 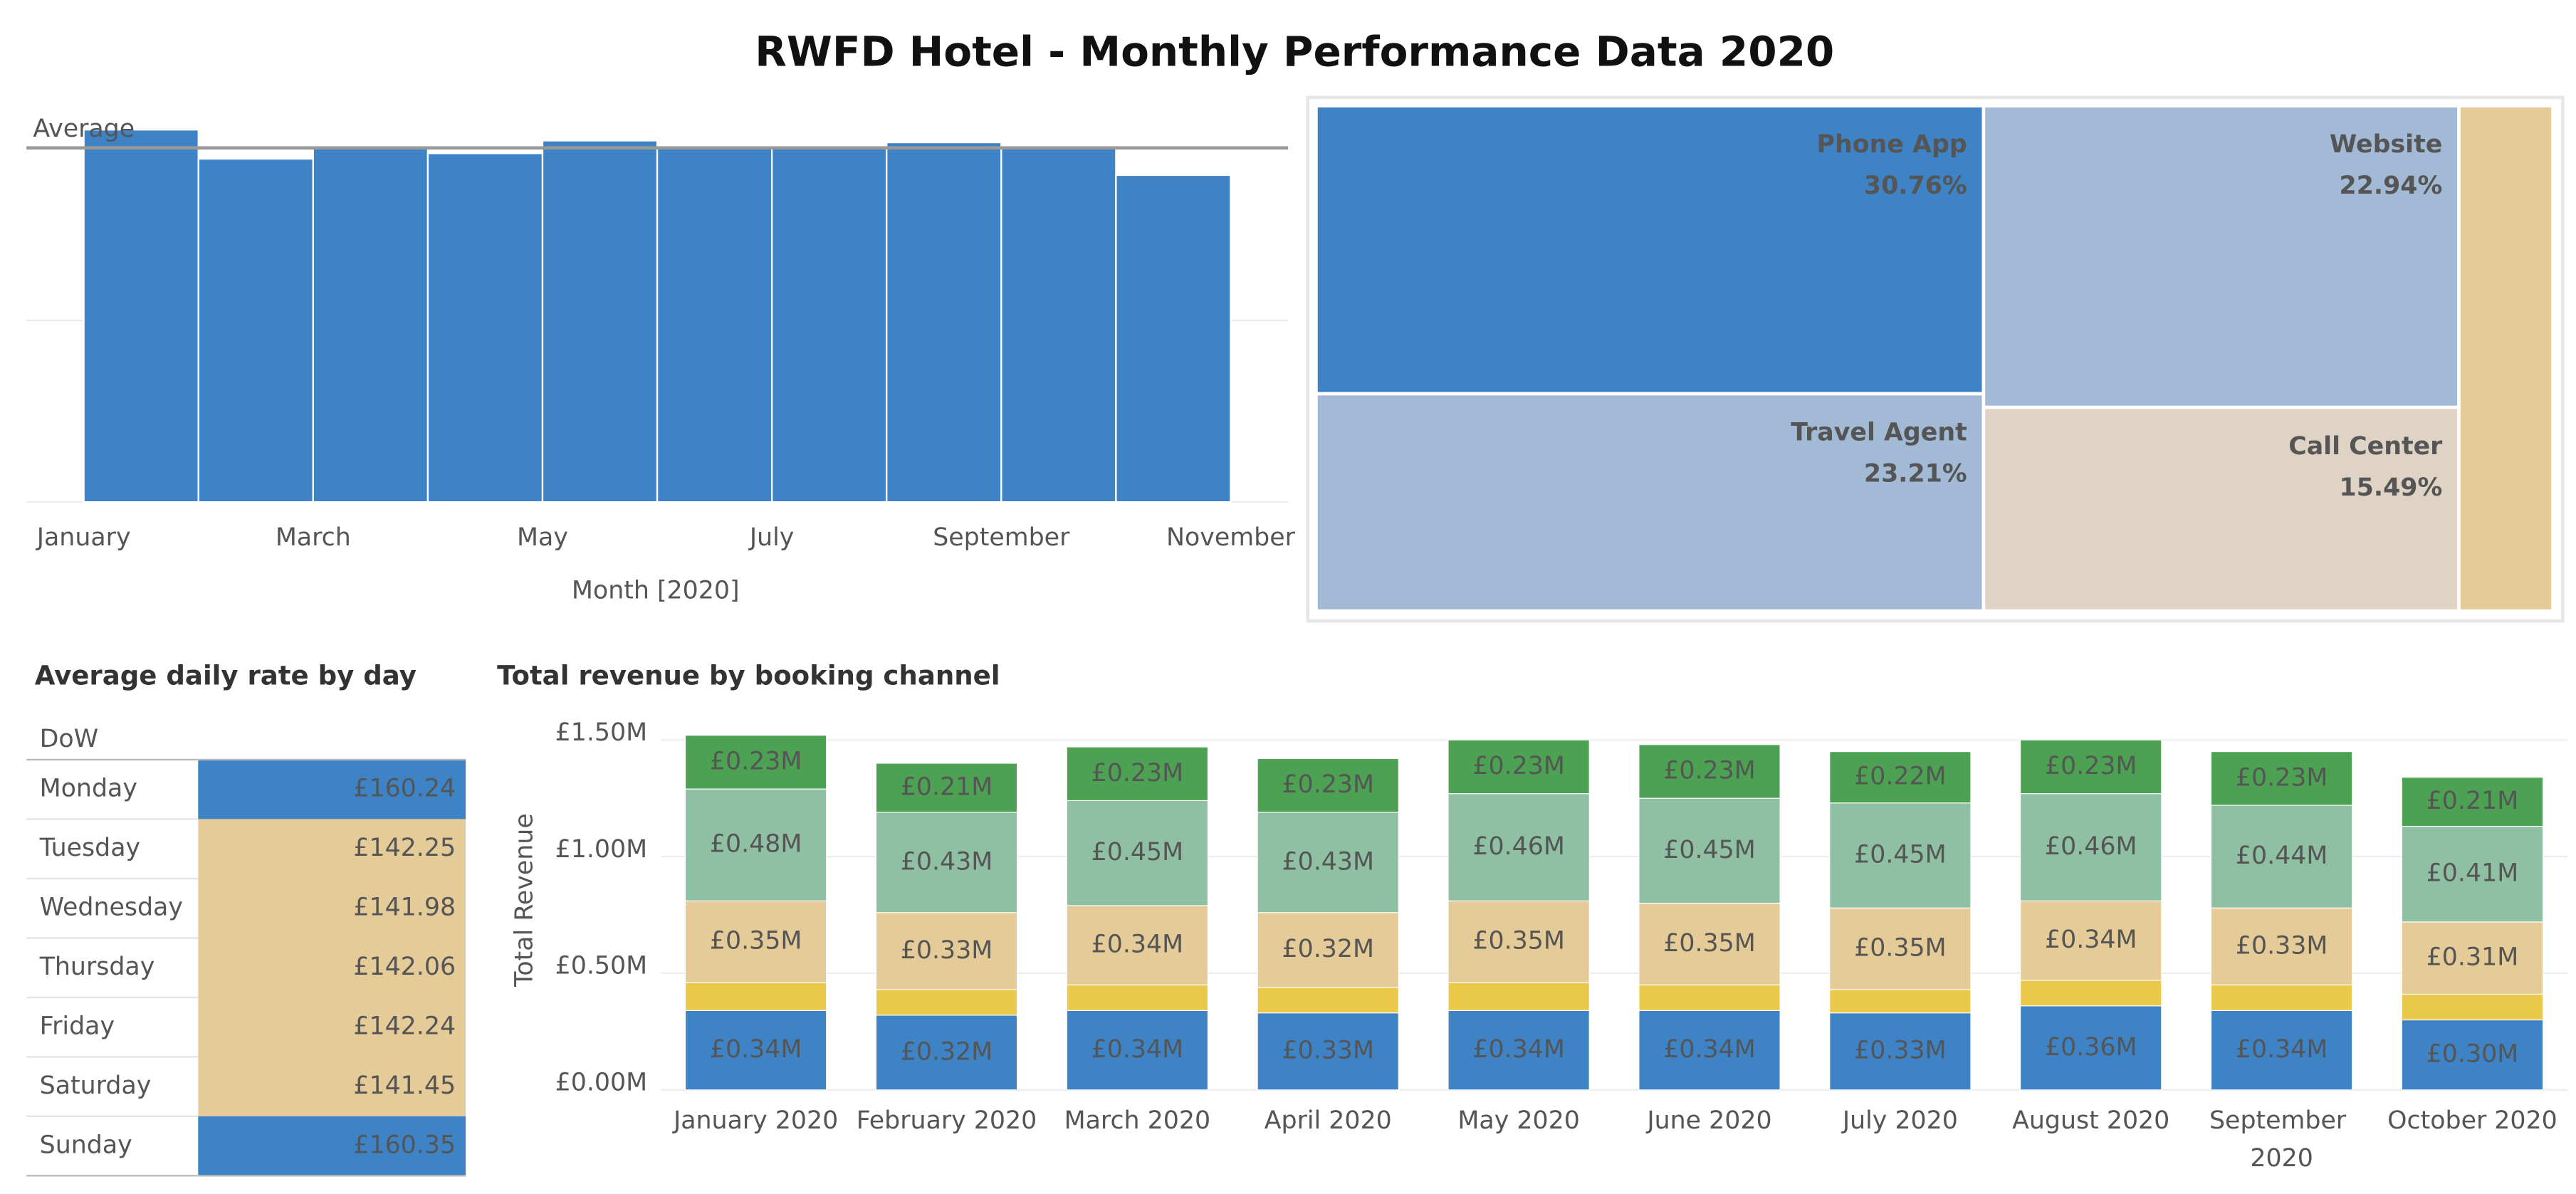 What do you see at coordinates (1328, 1120) in the screenshot?
I see `x-tick-label: April 2020` at bounding box center [1328, 1120].